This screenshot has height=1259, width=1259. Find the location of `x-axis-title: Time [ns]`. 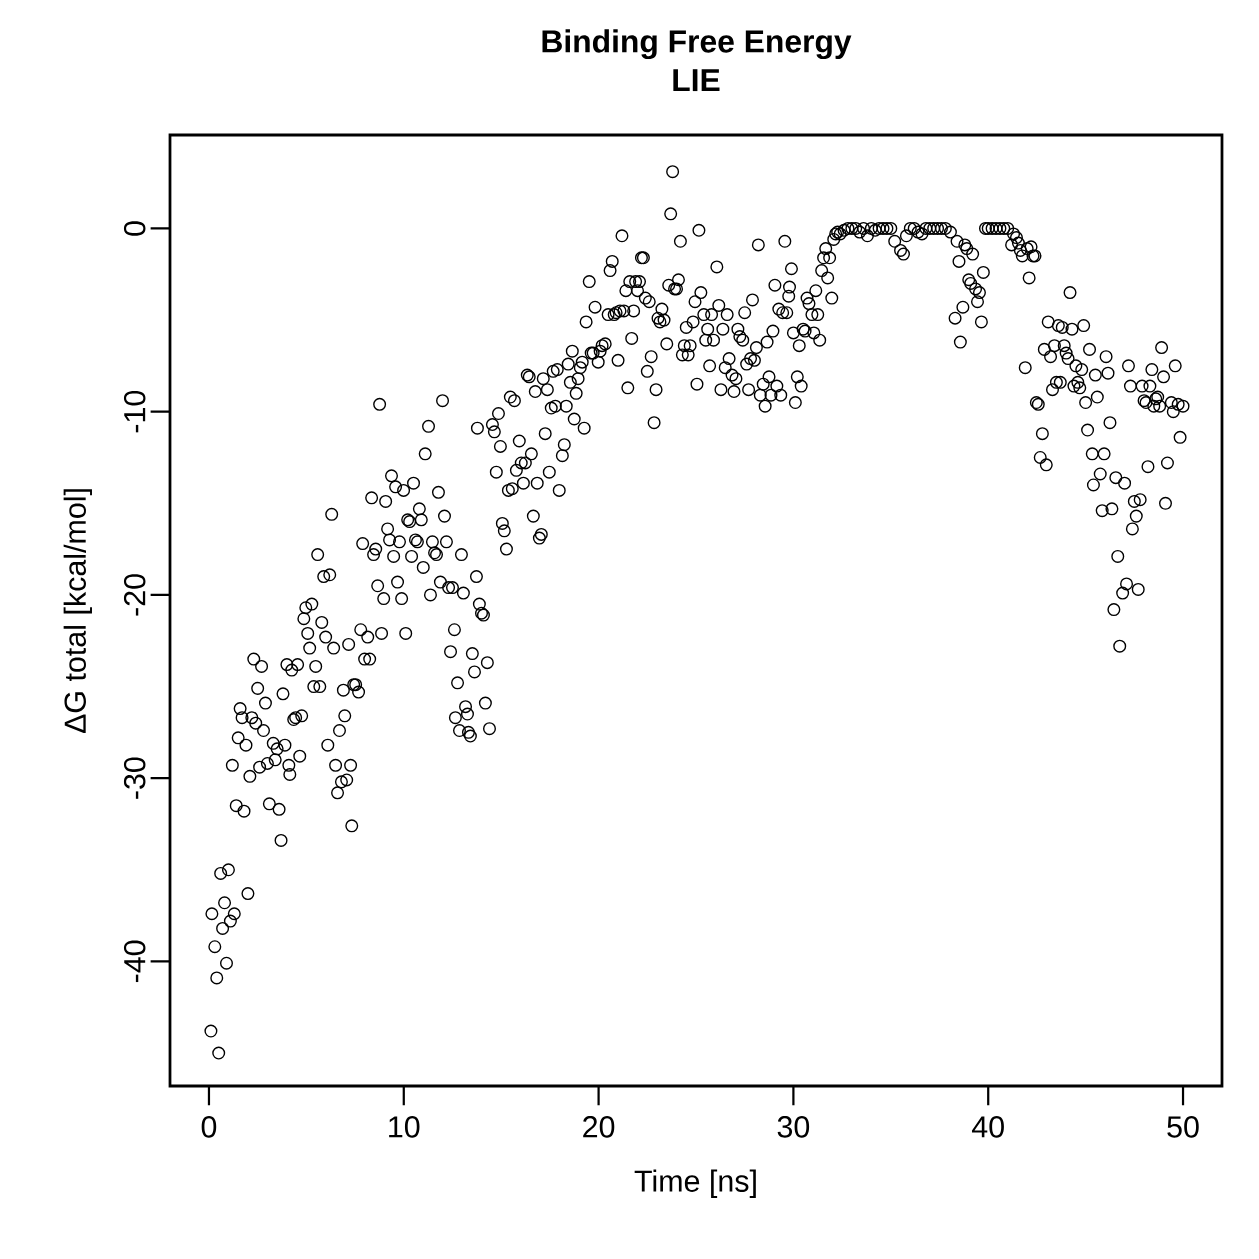

x-axis-title: Time [ns] is located at coordinates (695, 1183).